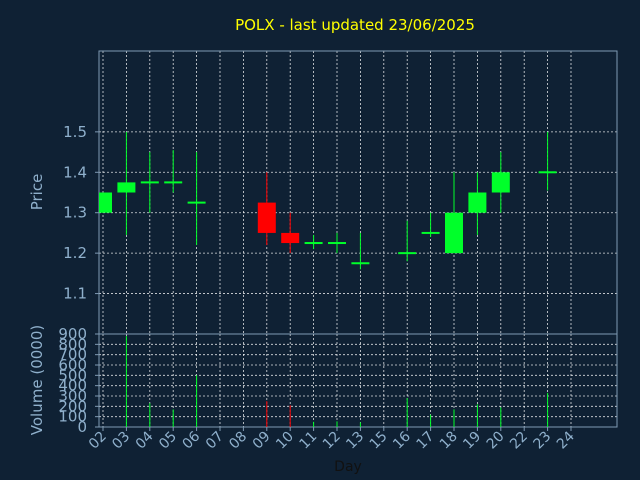 The image size is (640, 480). I want to click on x-tick-label: 08, so click(238, 441).